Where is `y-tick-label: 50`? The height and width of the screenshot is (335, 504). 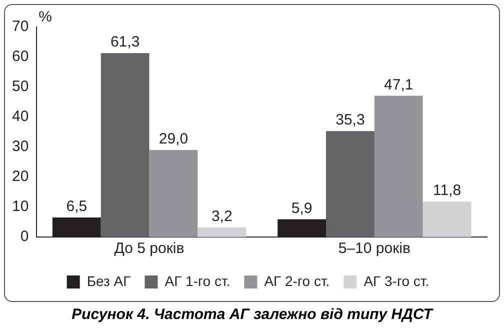
y-tick-label: 50 is located at coordinates (20, 87).